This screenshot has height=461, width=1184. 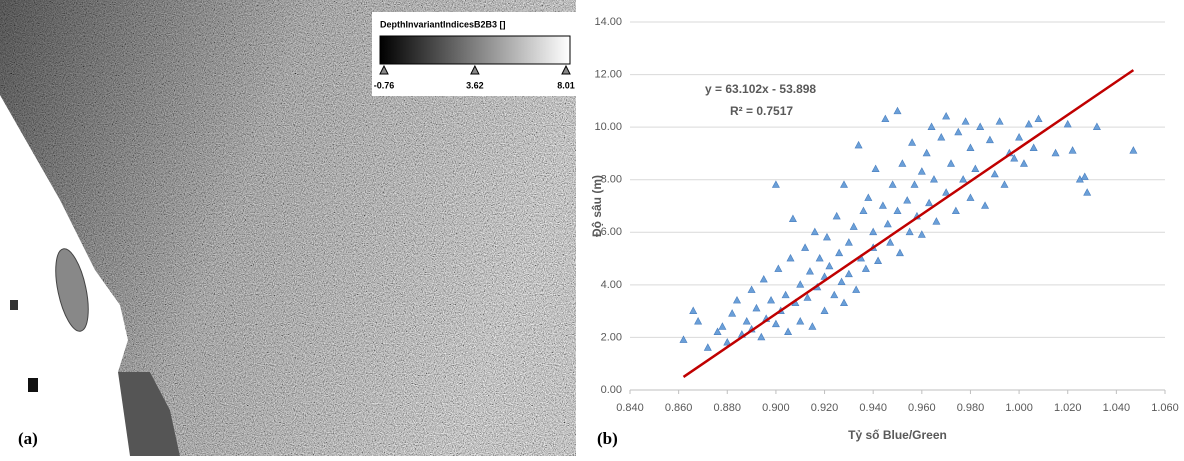 I want to click on x-tick-label: 0.940, so click(x=873, y=408).